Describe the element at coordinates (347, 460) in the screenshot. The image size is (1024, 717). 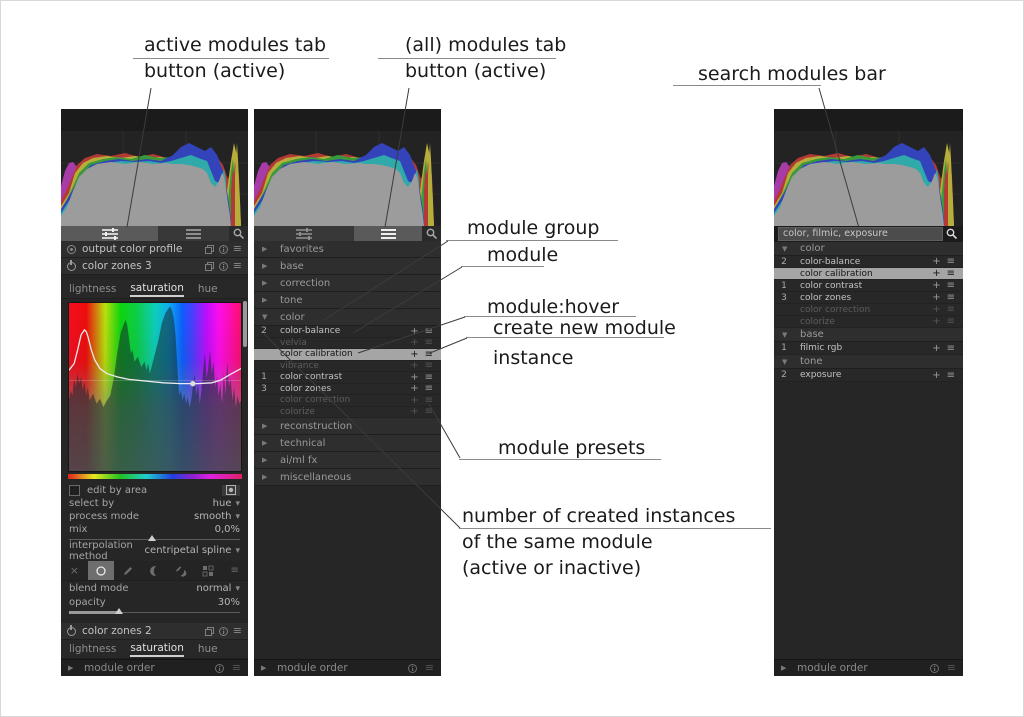
I see `group-aiml-fx: ▶ ai/ml fx` at that location.